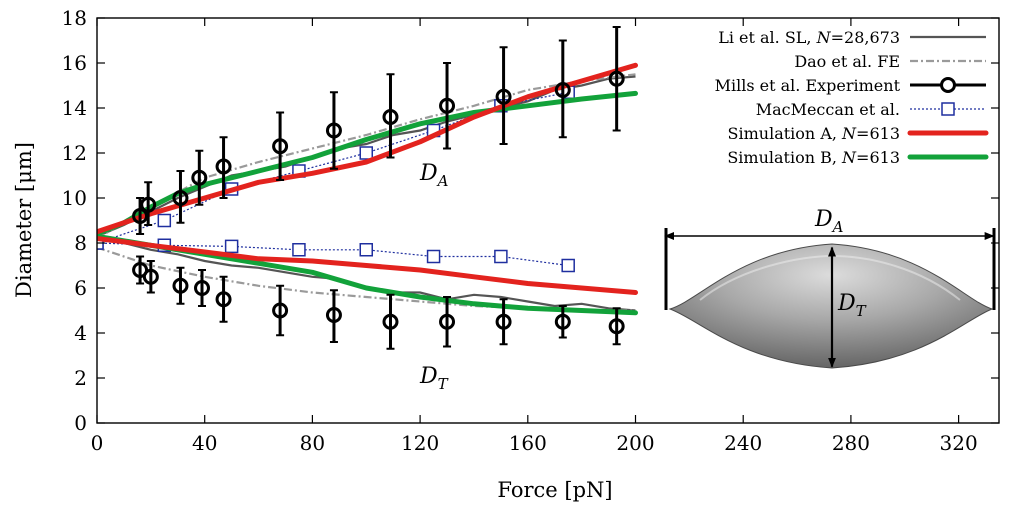  I want to click on y-tick-label: 2, so click(80, 378).